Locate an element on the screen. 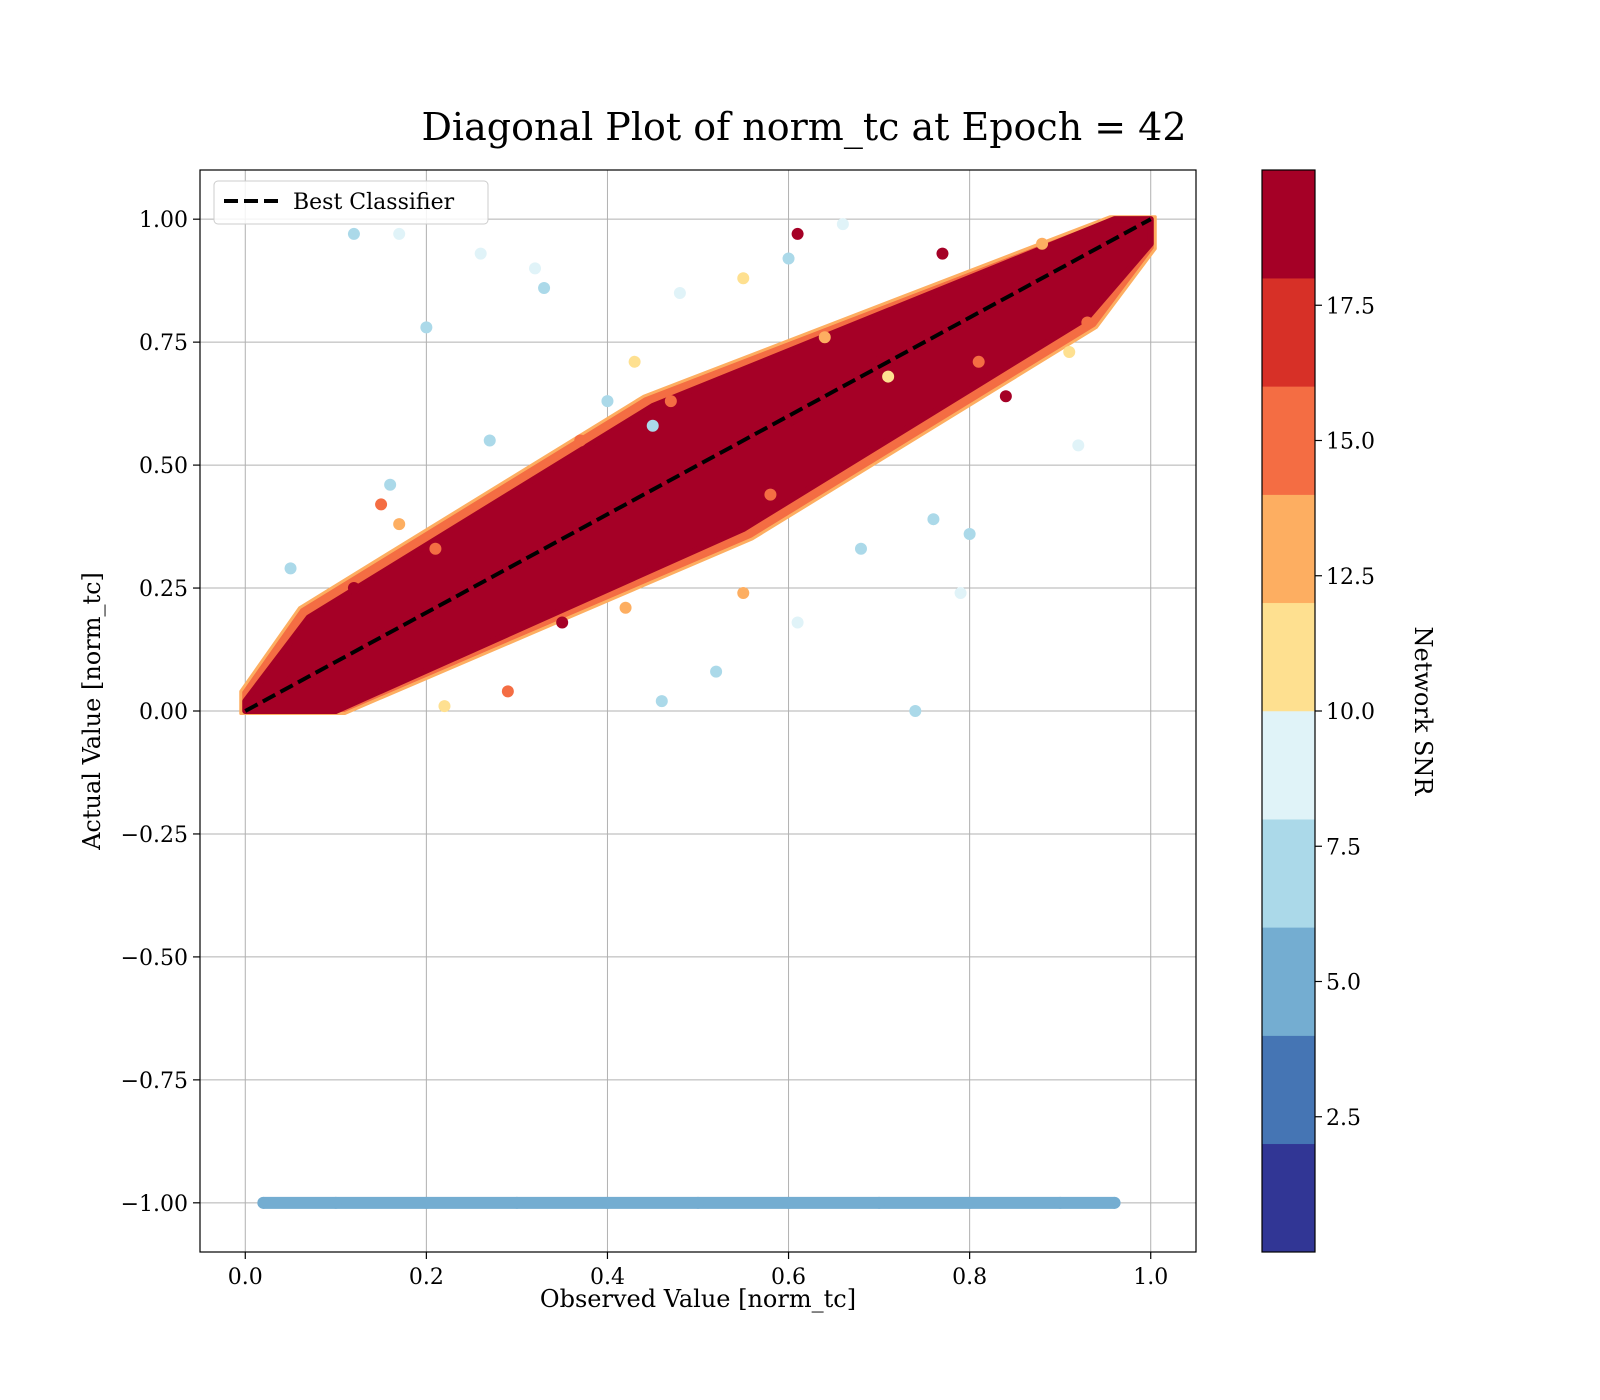 The height and width of the screenshot is (1400, 1600). colorbar-tick-label: 7.5 is located at coordinates (1343, 847).